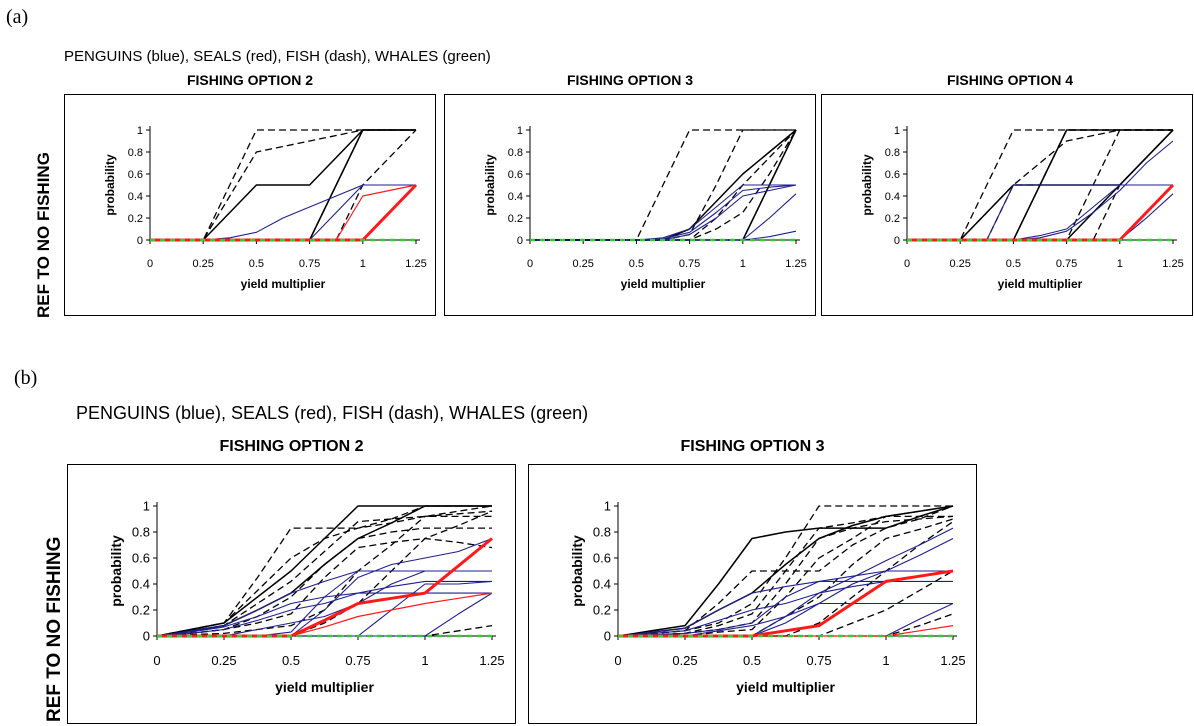 Image resolution: width=1194 pixels, height=726 pixels. What do you see at coordinates (249, 80) in the screenshot?
I see `chart-title-a-option2: FISHING OPTION 2` at bounding box center [249, 80].